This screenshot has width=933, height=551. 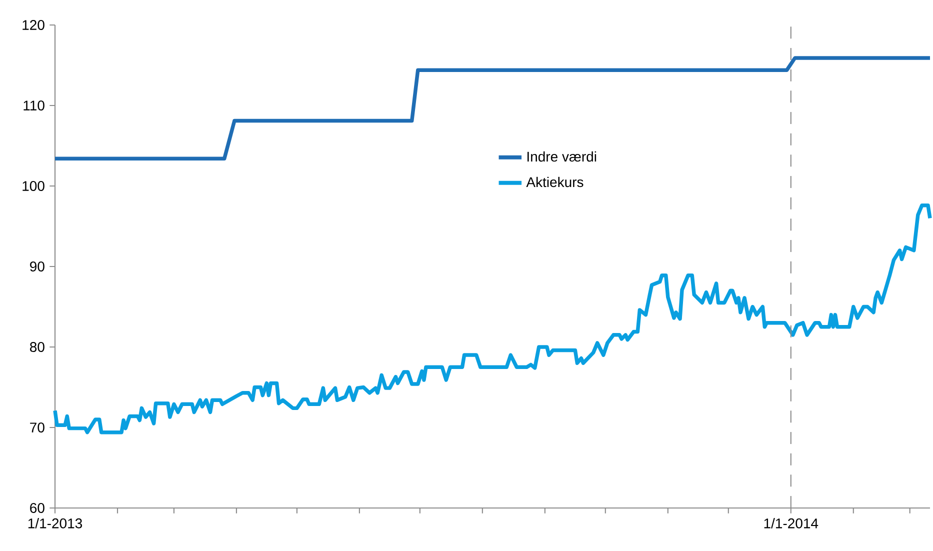 What do you see at coordinates (555, 182) in the screenshot?
I see `legend-label: Aktiekurs` at bounding box center [555, 182].